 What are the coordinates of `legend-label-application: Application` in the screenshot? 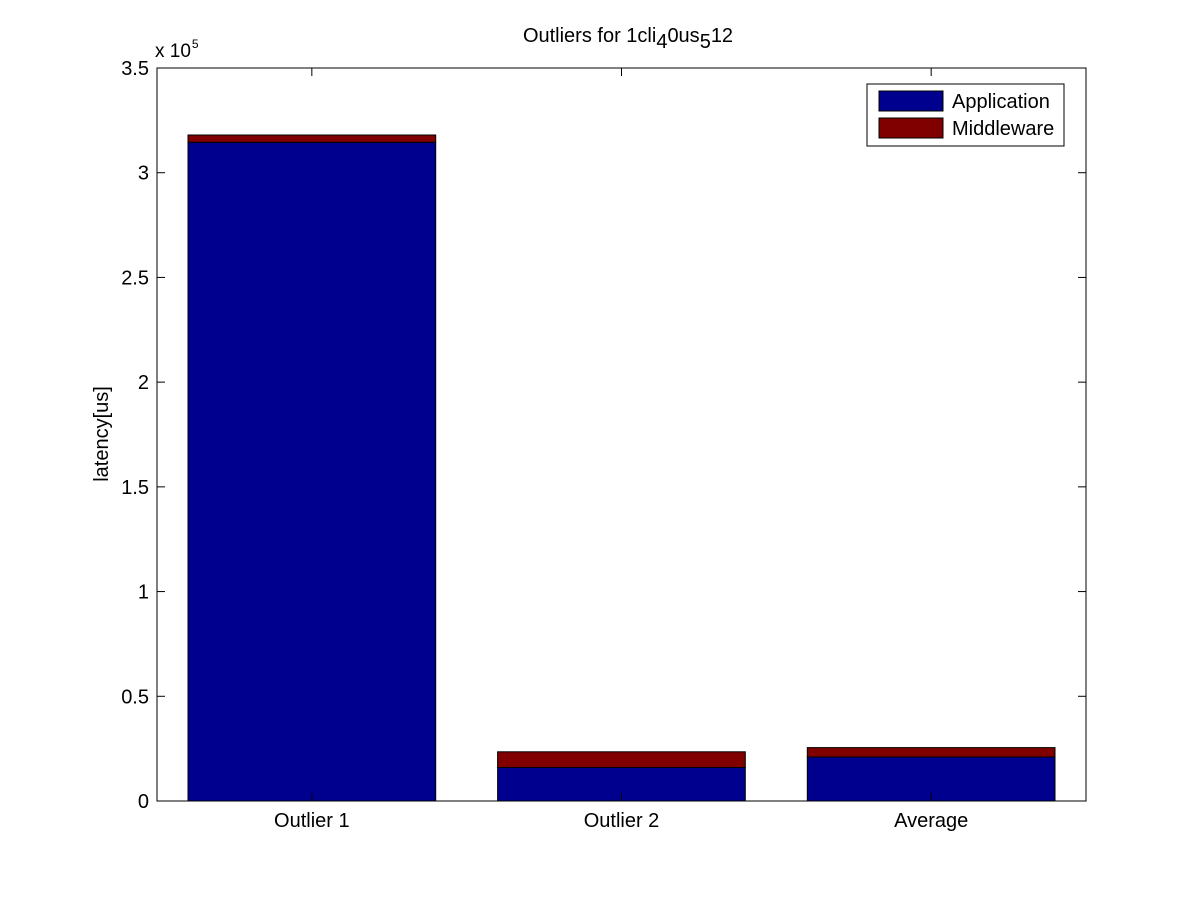 It's located at (1001, 102).